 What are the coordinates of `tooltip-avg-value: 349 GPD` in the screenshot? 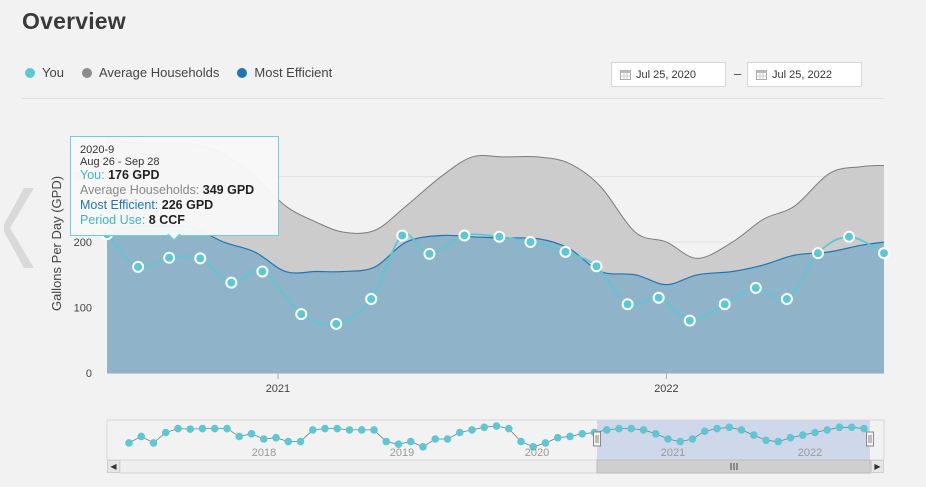 It's located at (228, 190).